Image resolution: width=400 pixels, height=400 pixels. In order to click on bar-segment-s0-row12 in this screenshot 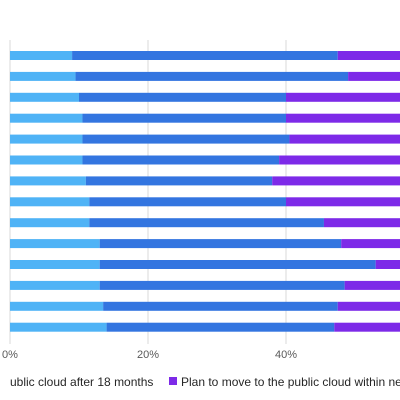, I will do `click(57, 306)`.